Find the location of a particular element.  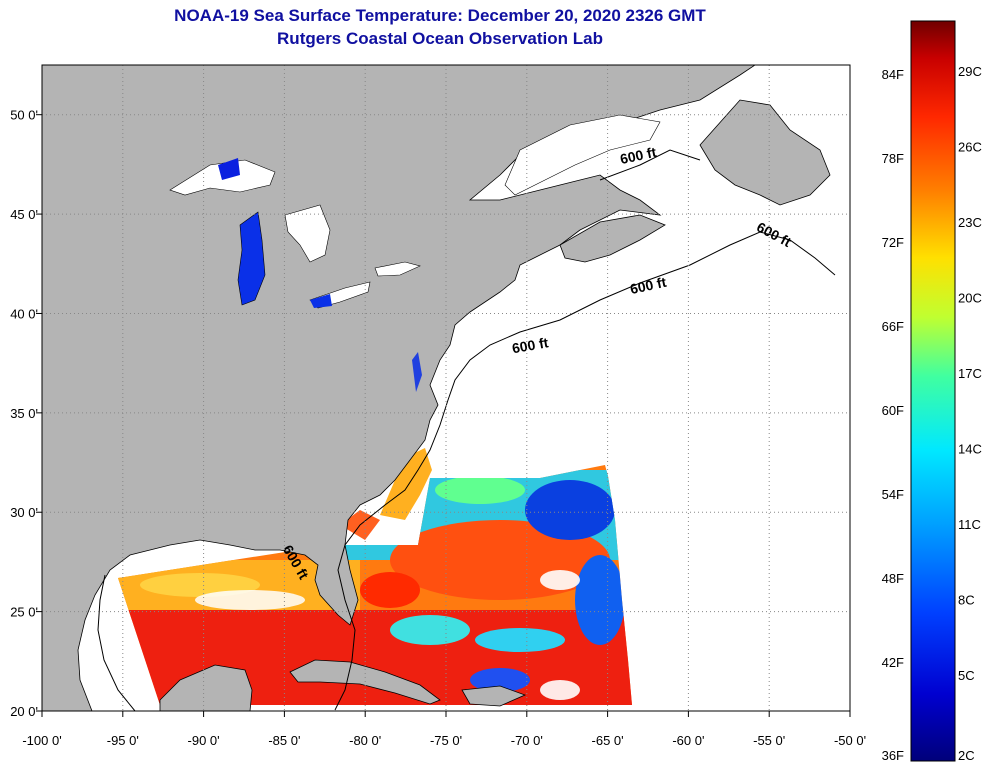

colorbar-fahrenheit-label: 84F is located at coordinates (893, 74).